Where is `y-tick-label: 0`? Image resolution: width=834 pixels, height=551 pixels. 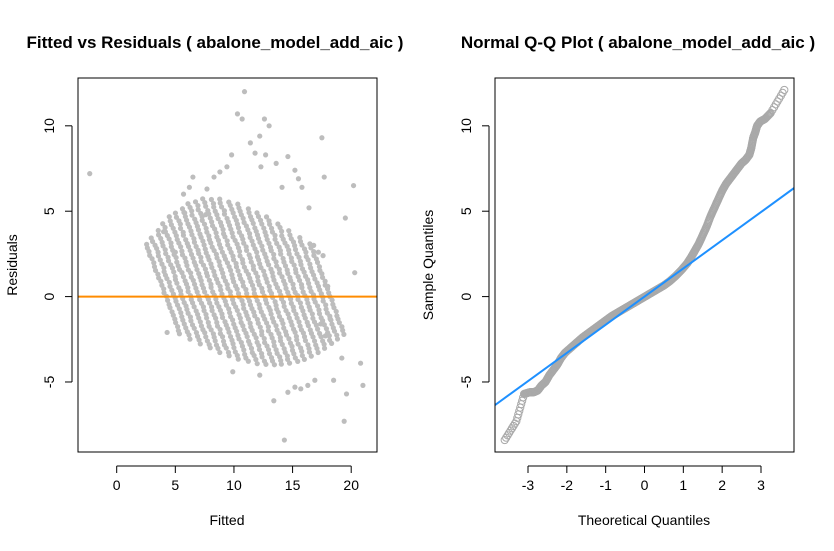 y-tick-label: 0 is located at coordinates (49, 296).